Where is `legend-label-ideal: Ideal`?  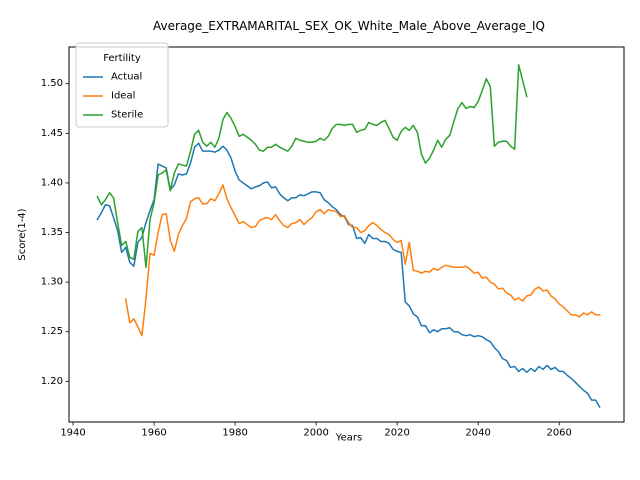
legend-label-ideal: Ideal is located at coordinates (123, 96).